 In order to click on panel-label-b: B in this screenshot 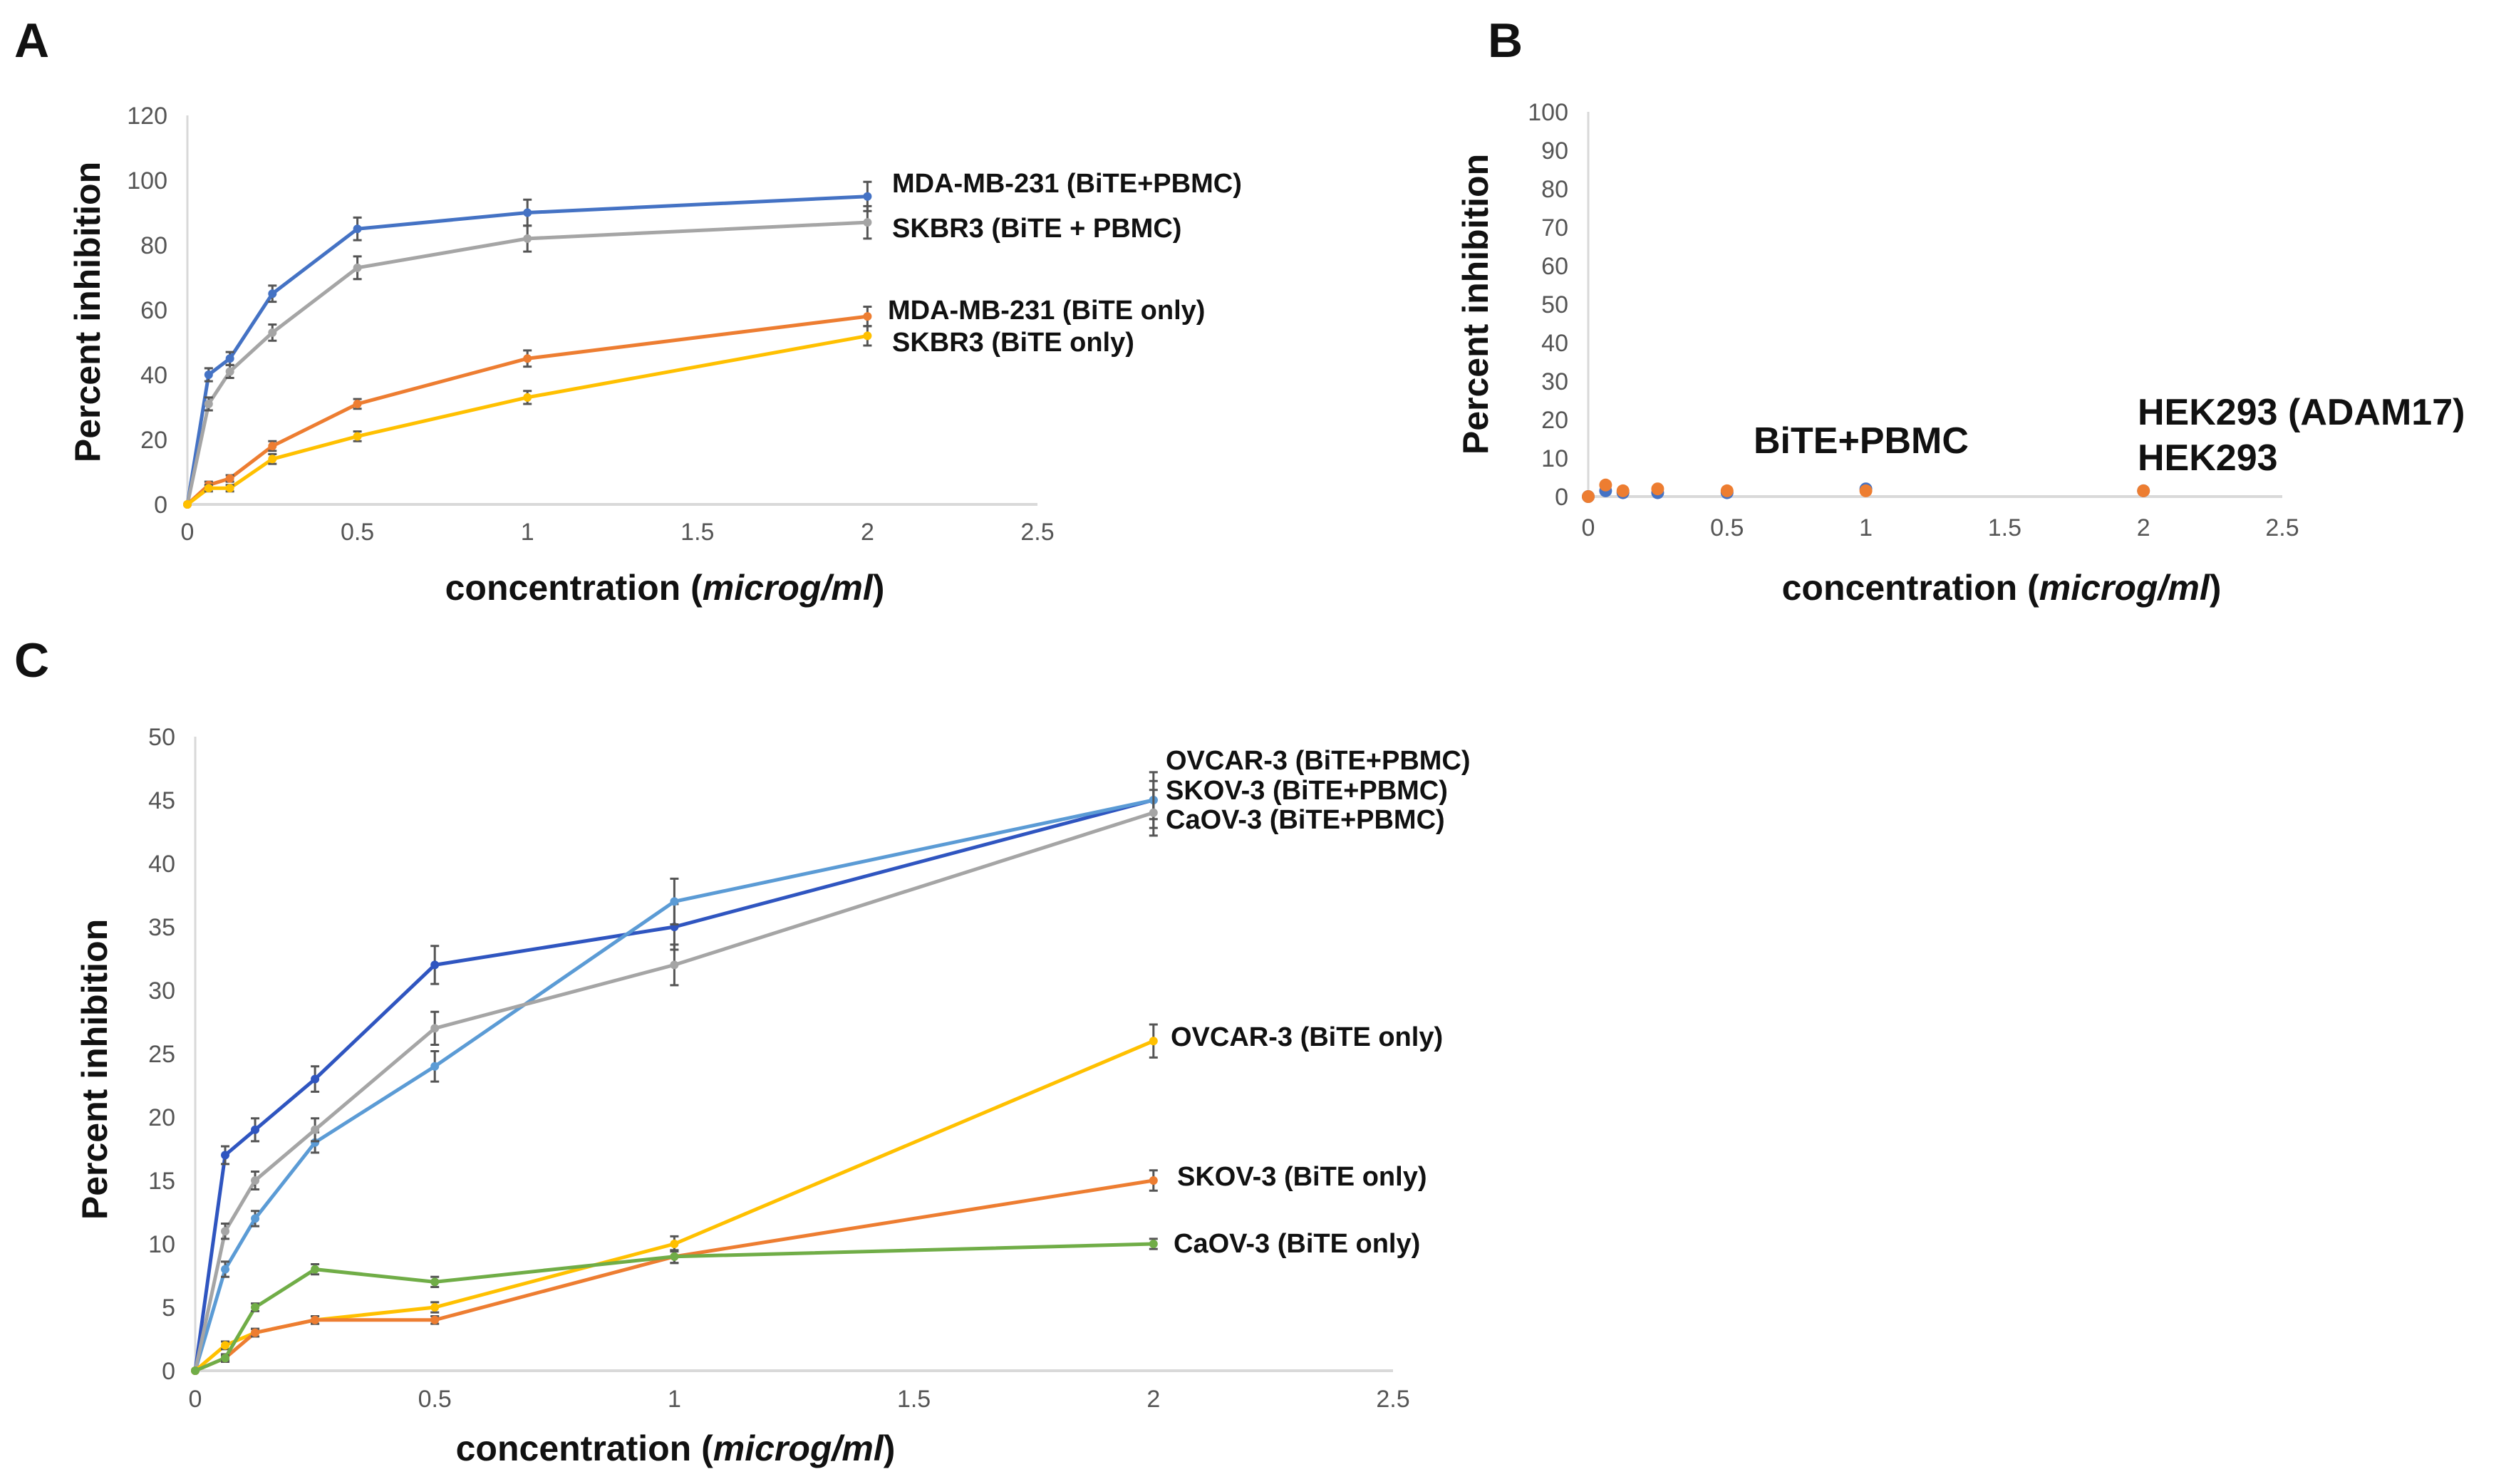, I will do `click(1506, 41)`.